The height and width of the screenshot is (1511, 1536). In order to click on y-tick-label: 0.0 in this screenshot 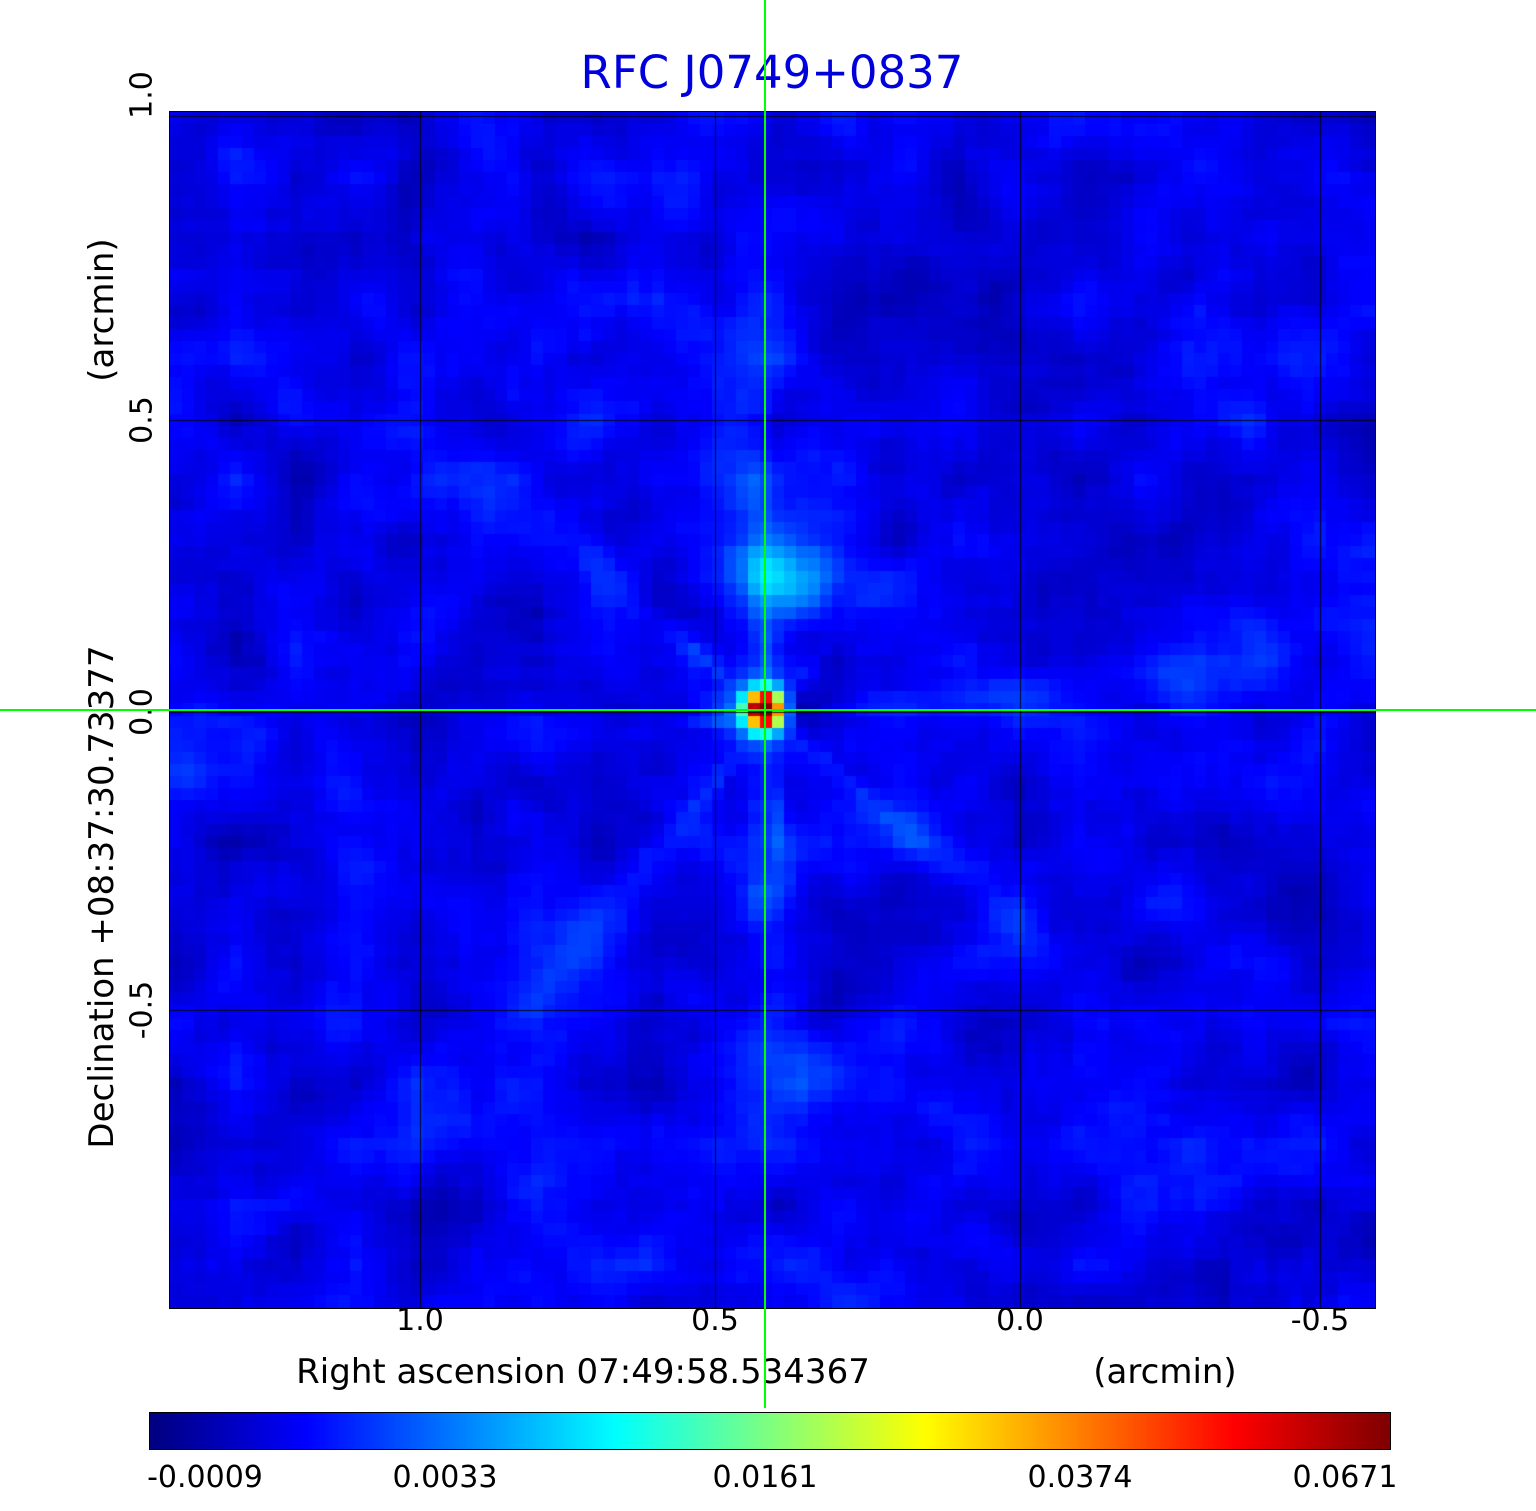, I will do `click(142, 712)`.